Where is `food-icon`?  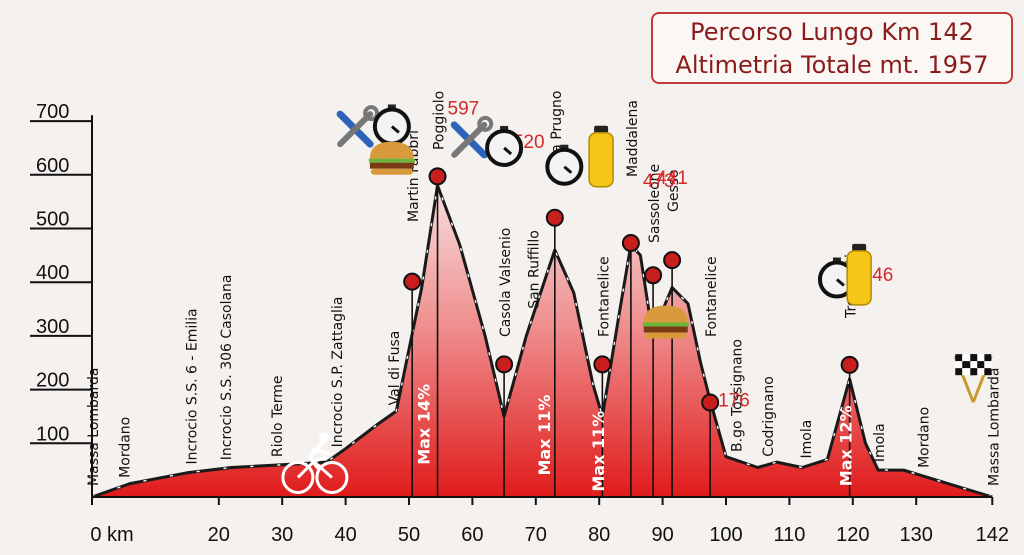 food-icon is located at coordinates (665, 322).